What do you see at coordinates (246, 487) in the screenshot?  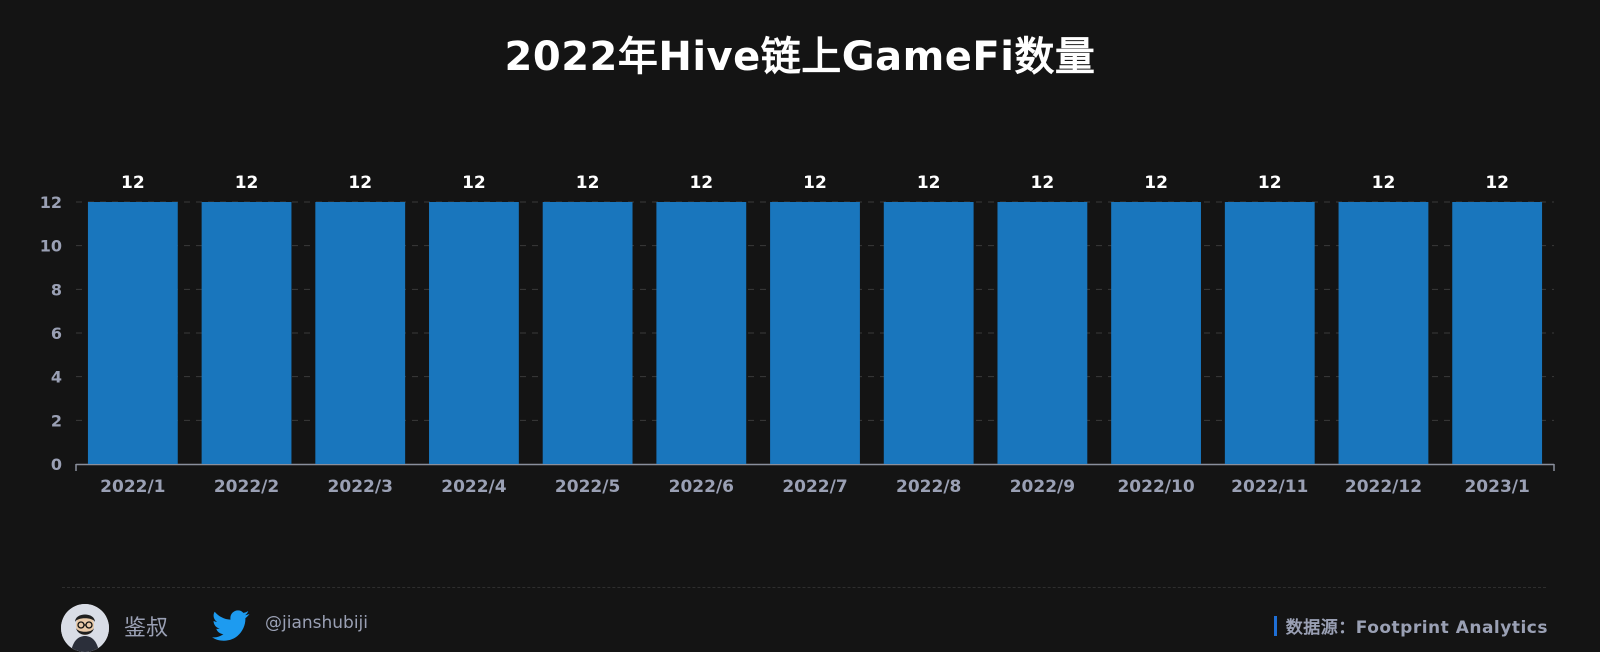 I see `x-tick-label: 2022/2` at bounding box center [246, 487].